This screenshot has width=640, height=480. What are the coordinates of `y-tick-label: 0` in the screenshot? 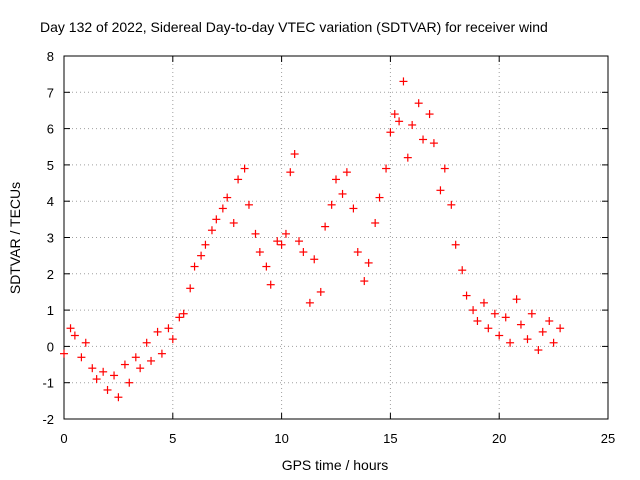 It's located at (50, 346).